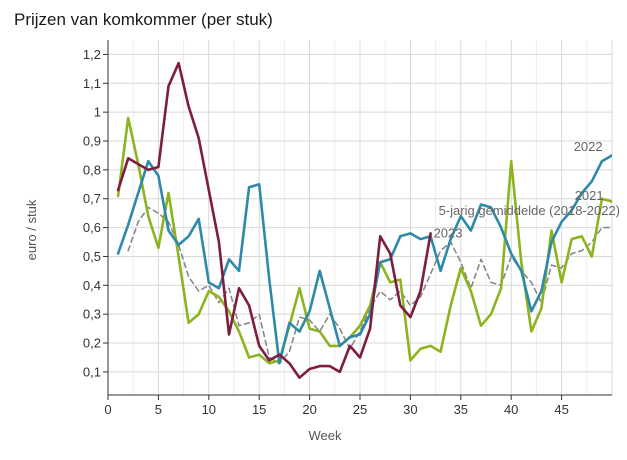 The width and height of the screenshot is (627, 460). I want to click on y-tick-label: 0,6, so click(92, 227).